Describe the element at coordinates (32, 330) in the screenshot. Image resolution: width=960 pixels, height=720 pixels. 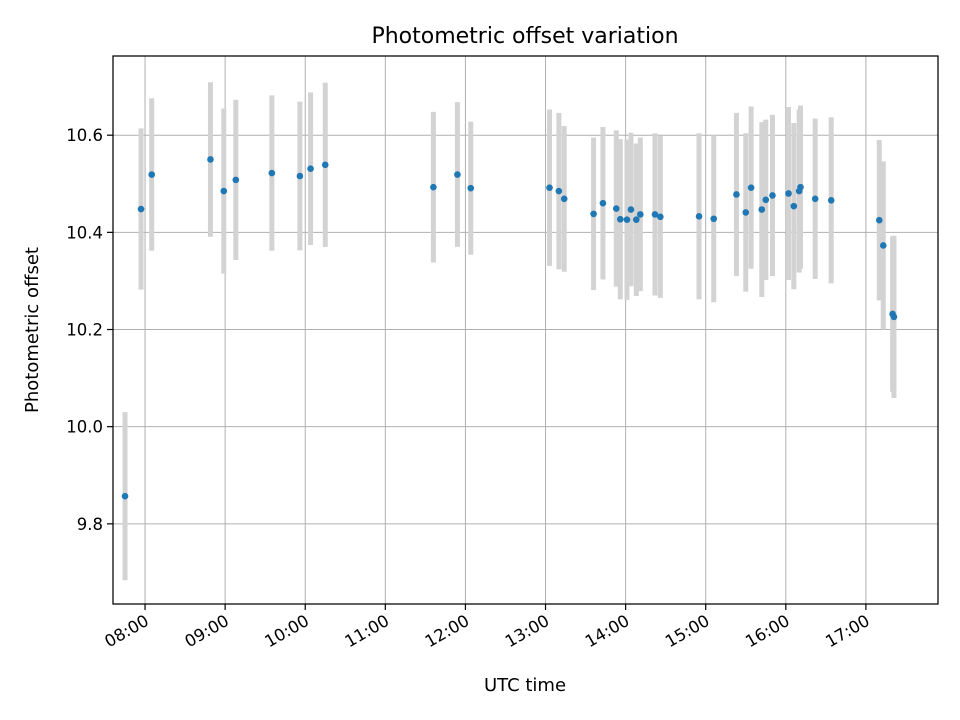
I see `y-axis-label: Photometric offset` at that location.